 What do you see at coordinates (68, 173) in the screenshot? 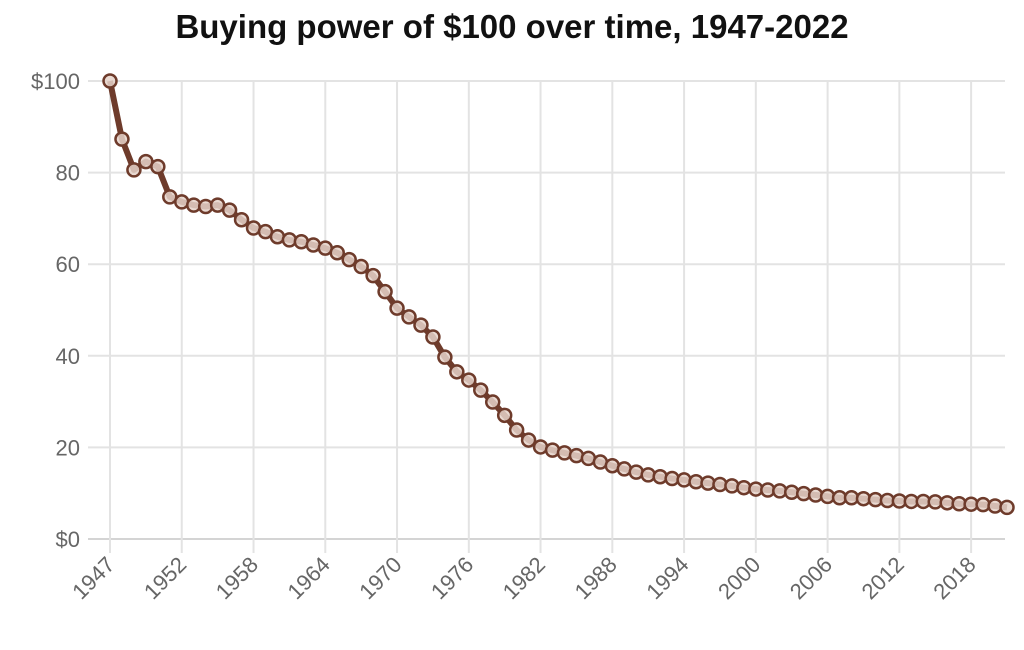
I see `y-tick-label: 80` at bounding box center [68, 173].